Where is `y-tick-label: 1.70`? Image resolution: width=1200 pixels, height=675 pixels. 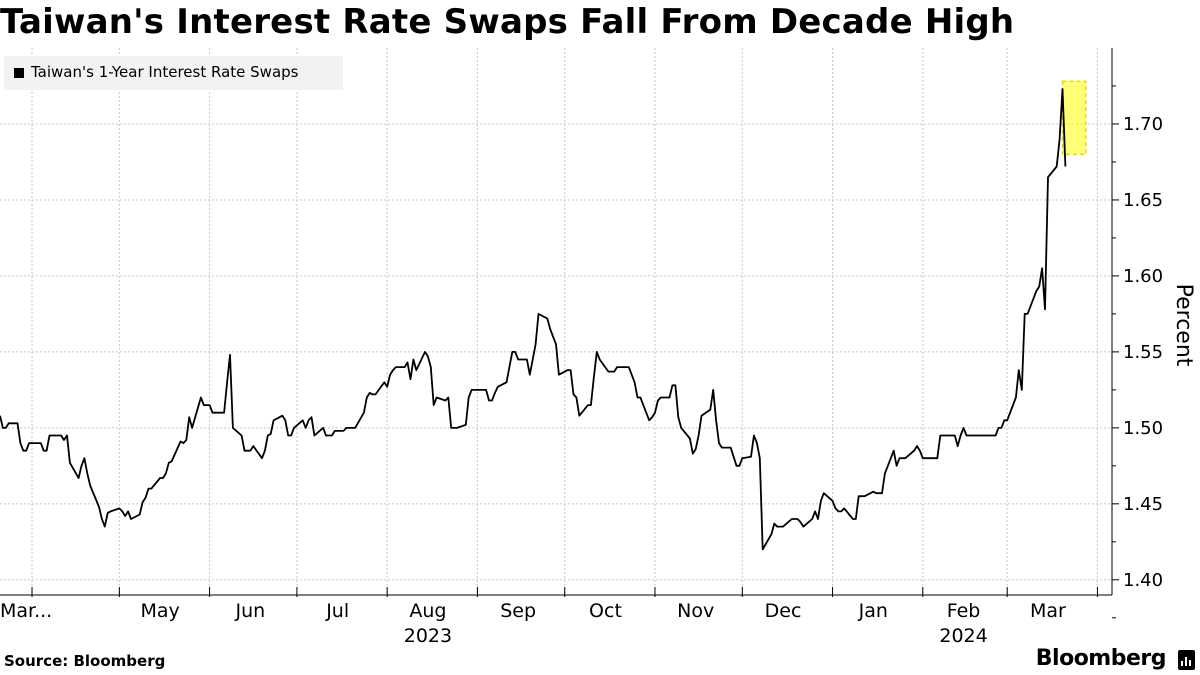 y-tick-label: 1.70 is located at coordinates (1143, 124).